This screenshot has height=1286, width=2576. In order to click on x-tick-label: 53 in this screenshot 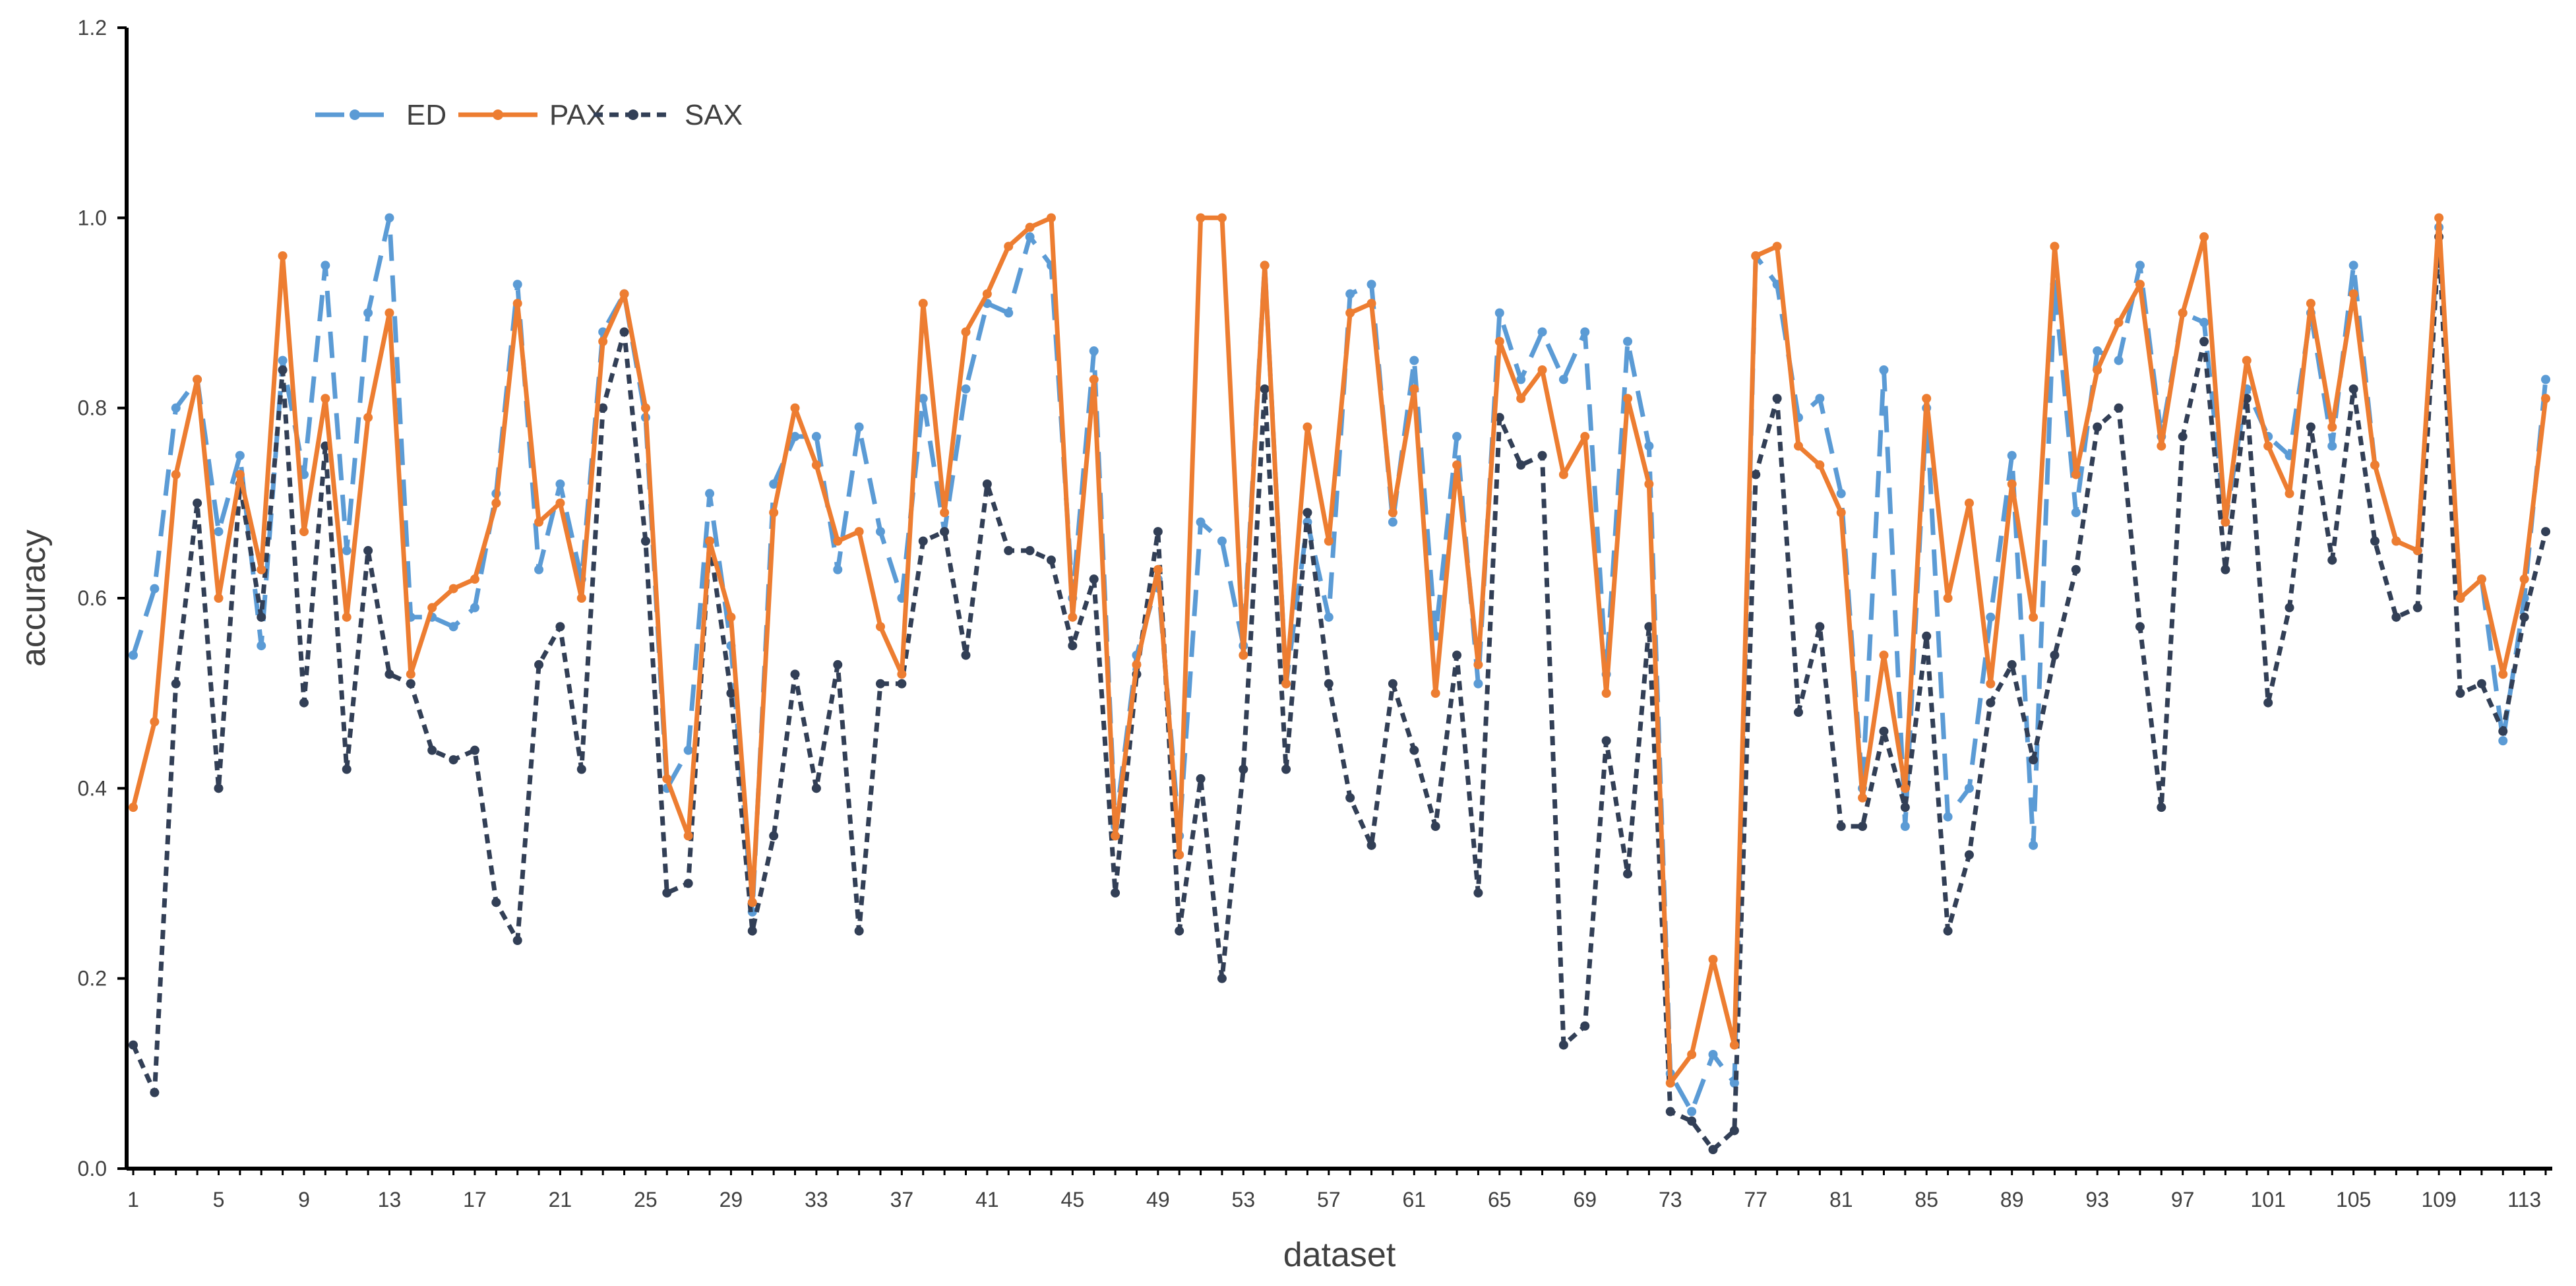, I will do `click(1244, 1200)`.